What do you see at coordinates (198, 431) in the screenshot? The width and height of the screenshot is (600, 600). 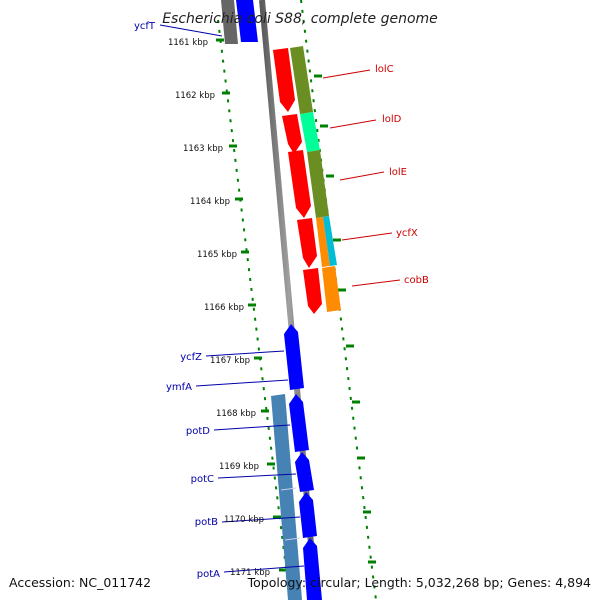 I see `gene-label-potD: potD` at bounding box center [198, 431].